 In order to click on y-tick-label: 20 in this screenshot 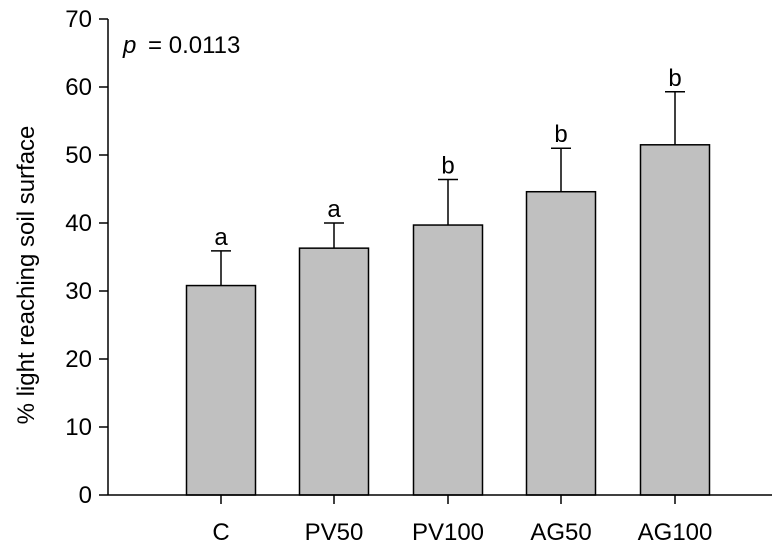, I will do `click(78, 359)`.